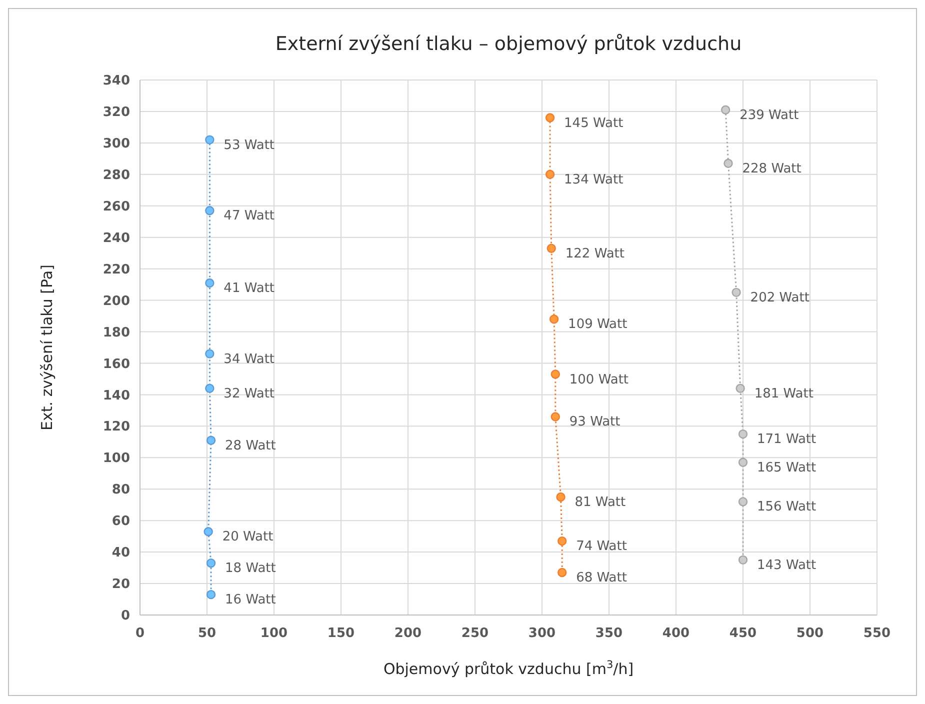  Describe the element at coordinates (116, 396) in the screenshot. I see `y-tick-label: 140` at that location.